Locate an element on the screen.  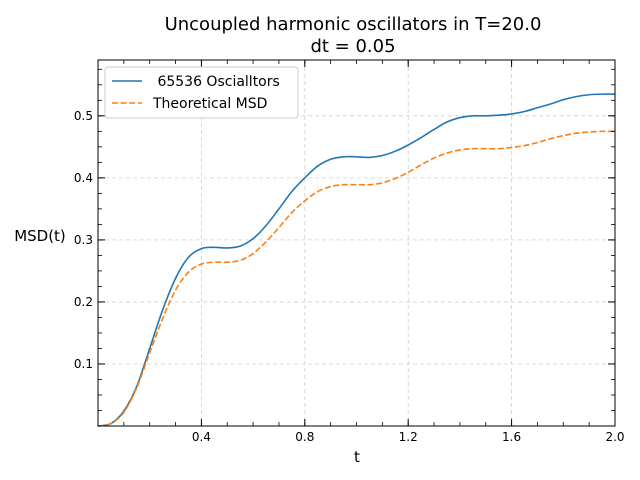
legend-label-theoretical: Theoretical MSD is located at coordinates (209, 104).